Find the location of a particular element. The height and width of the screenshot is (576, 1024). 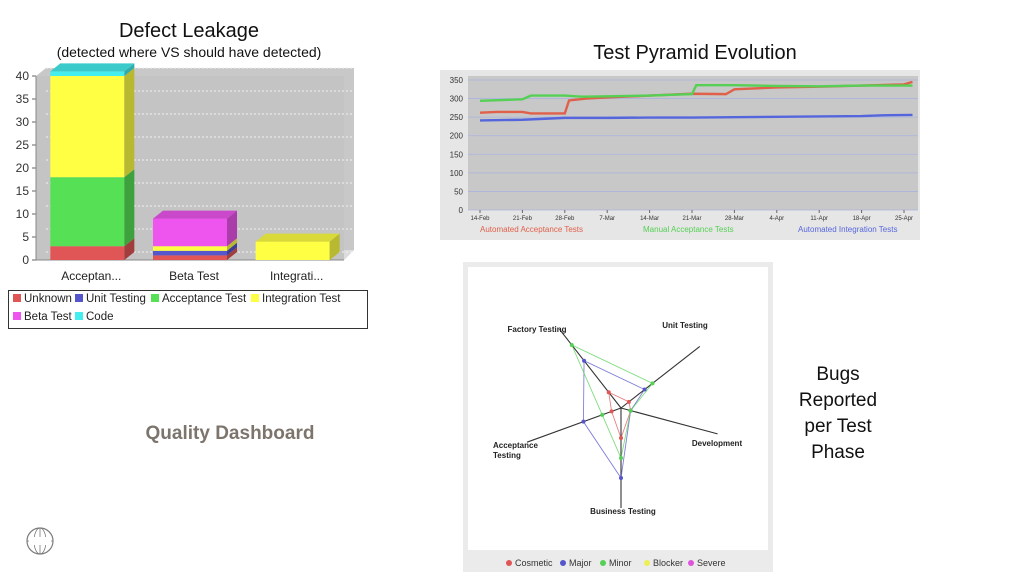

legend-label: Major is located at coordinates (580, 563).